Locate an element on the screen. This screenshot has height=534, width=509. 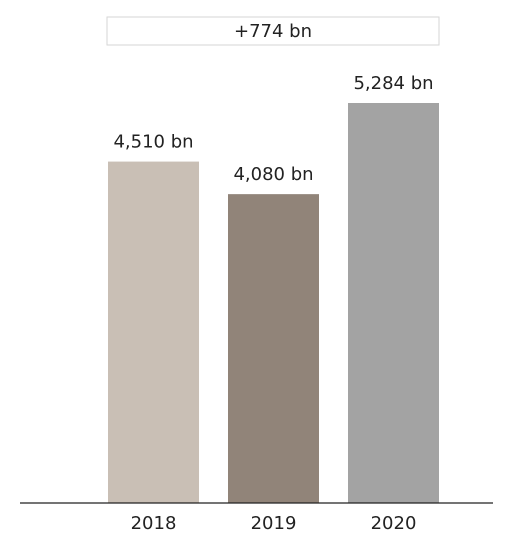
bar-2019 is located at coordinates (273, 348).